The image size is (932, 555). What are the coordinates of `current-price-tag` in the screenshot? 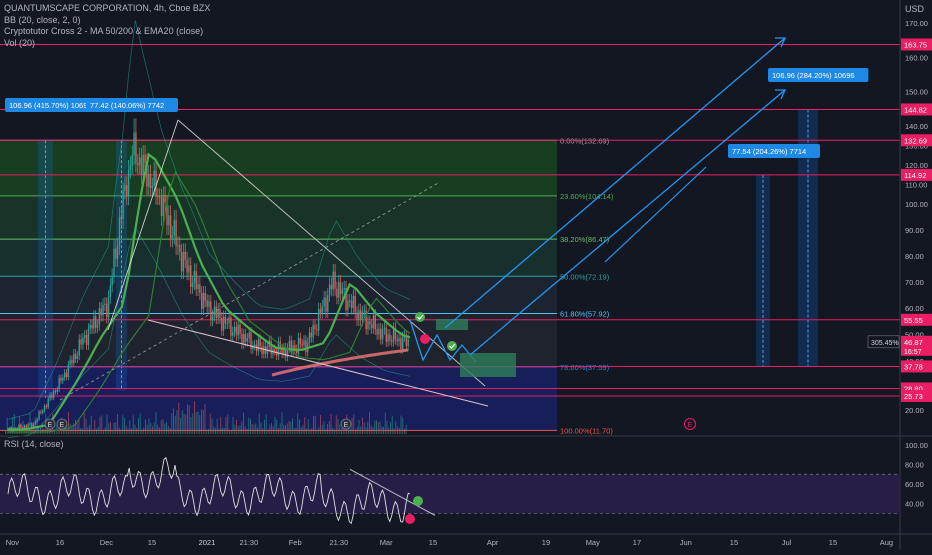 It's located at (916, 345).